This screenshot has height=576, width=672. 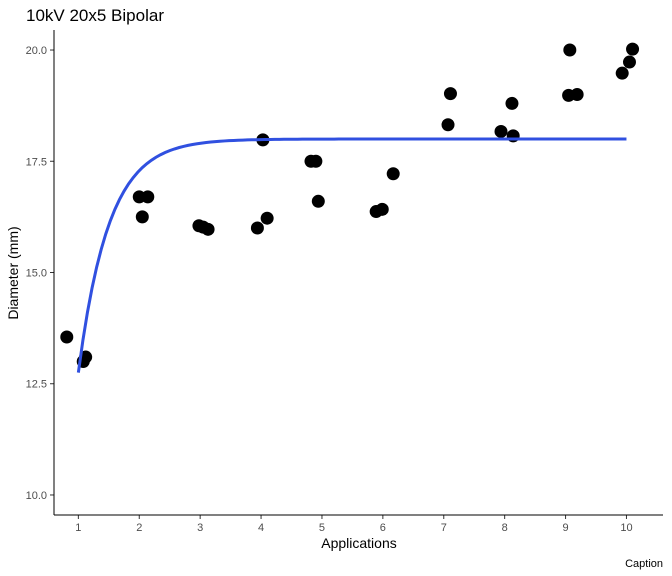 I want to click on x-axis-title: Applications, so click(x=359, y=543).